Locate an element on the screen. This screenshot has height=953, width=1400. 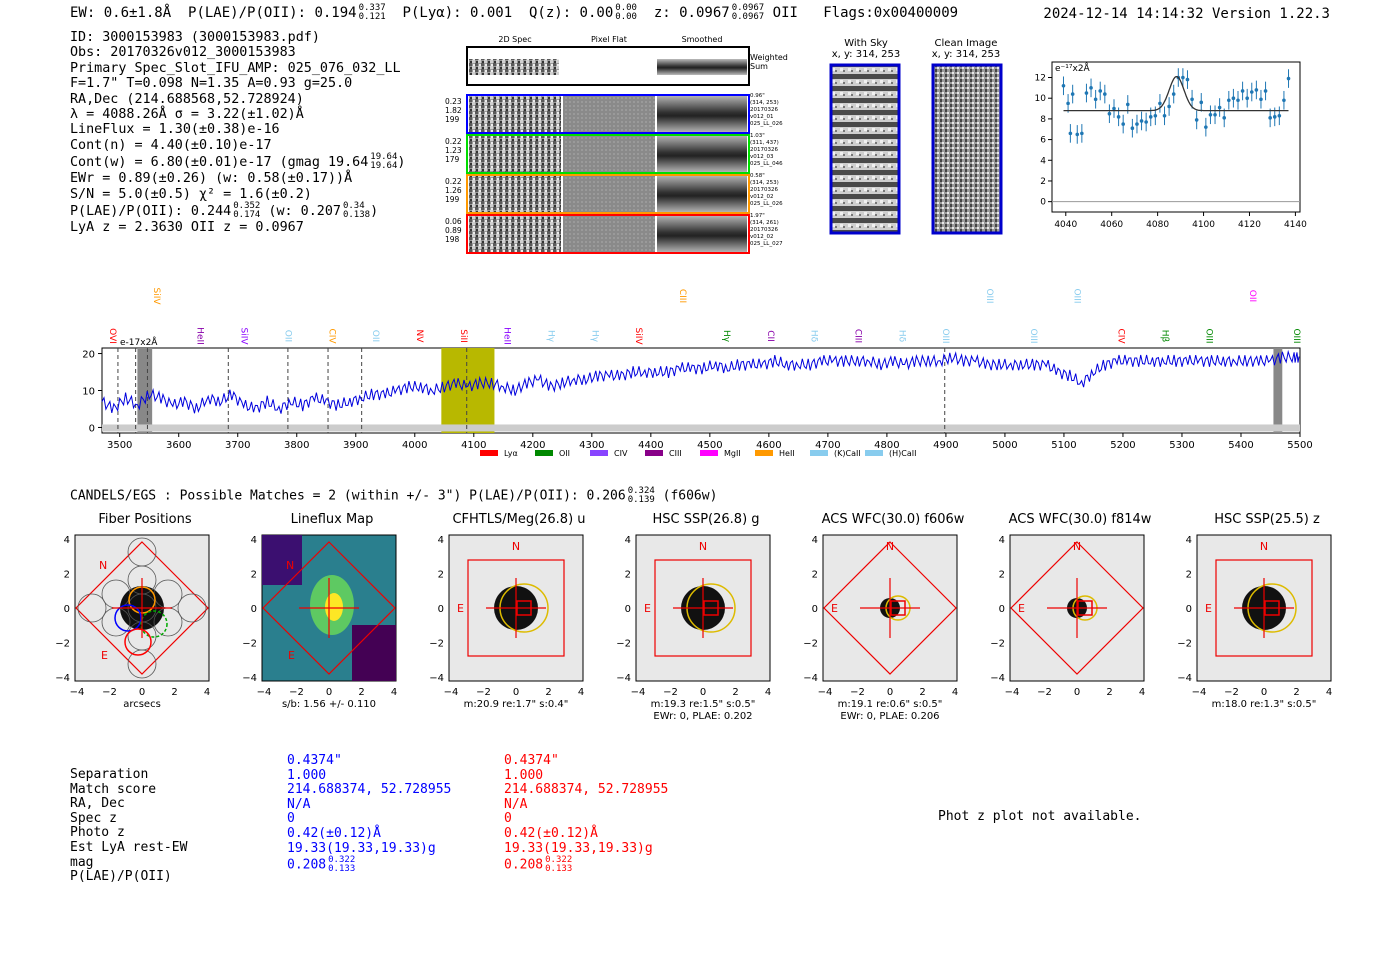
fit-ytick-label: 10 is located at coordinates (1041, 99).